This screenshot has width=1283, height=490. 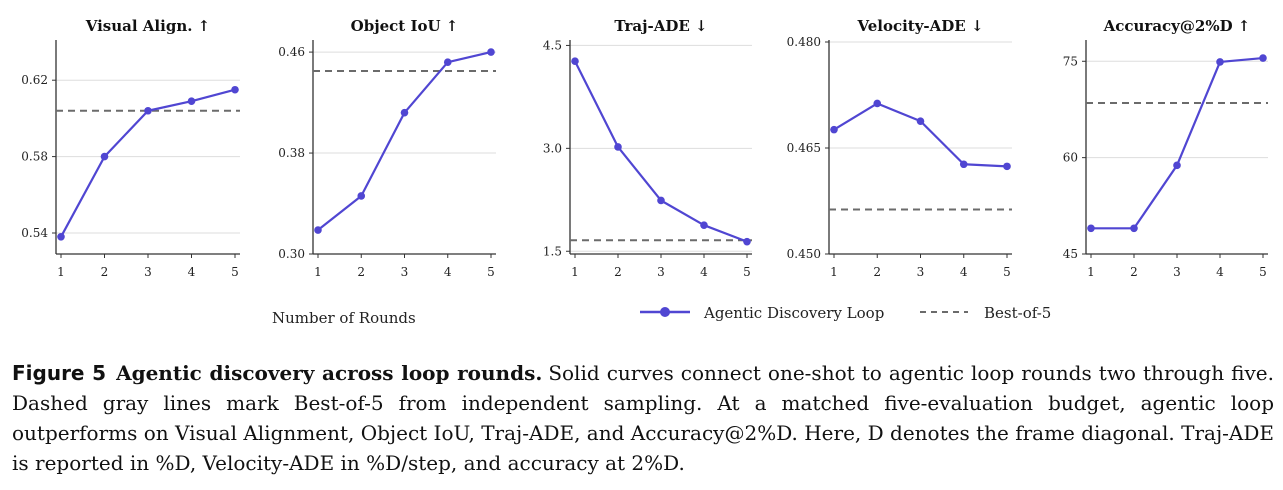 I want to click on panel-title: Traj-ADE ↓, so click(x=660, y=26).